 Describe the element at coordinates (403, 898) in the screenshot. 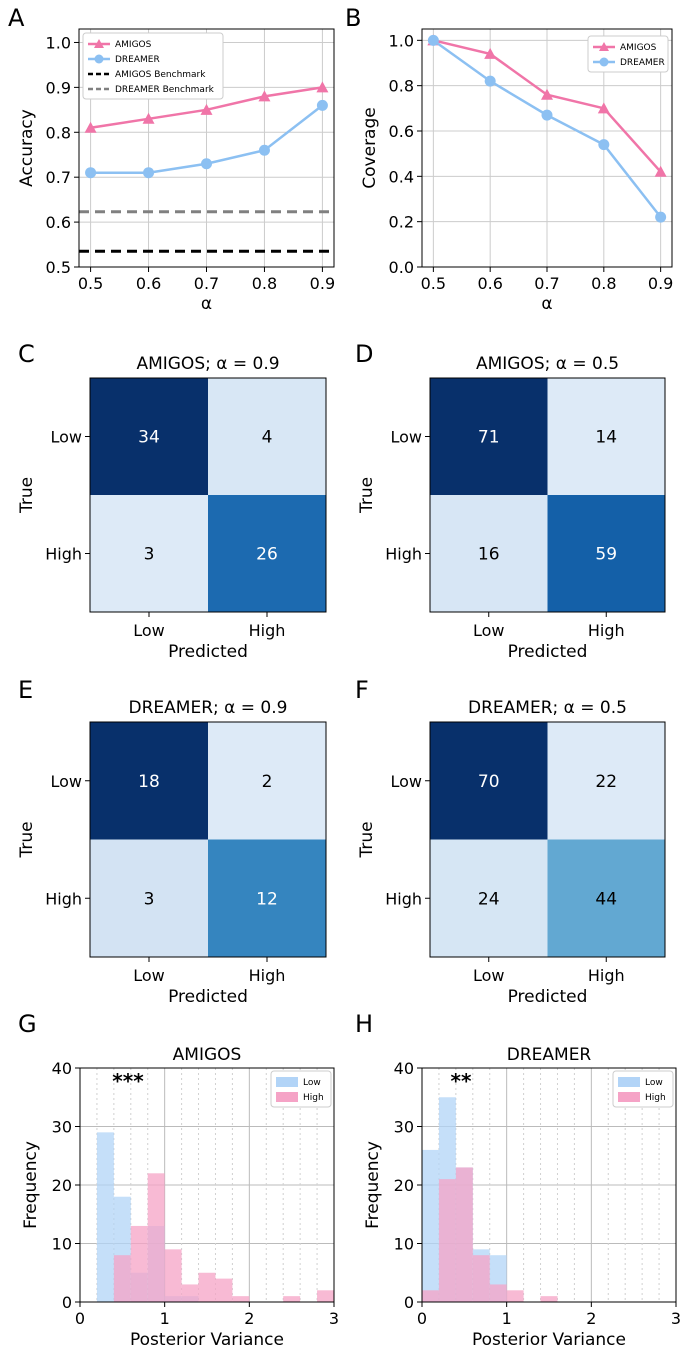

I see `y-tick-label: High` at that location.